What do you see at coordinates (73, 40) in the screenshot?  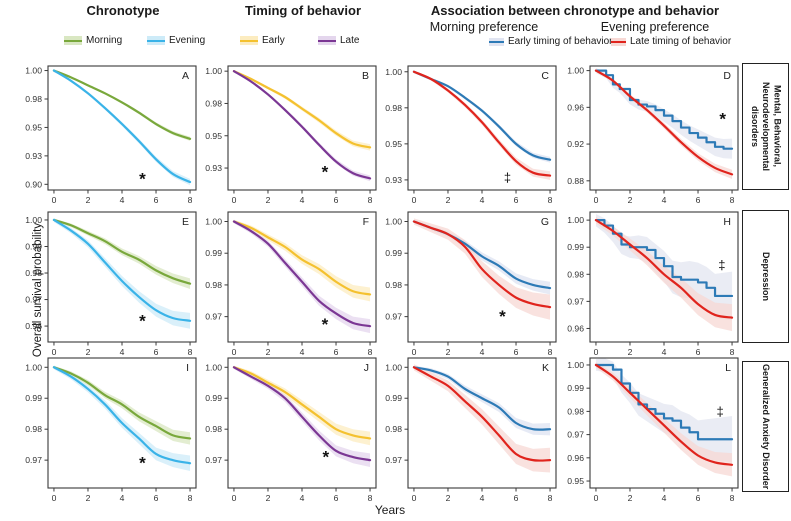 I see `morning-legend-chip` at bounding box center [73, 40].